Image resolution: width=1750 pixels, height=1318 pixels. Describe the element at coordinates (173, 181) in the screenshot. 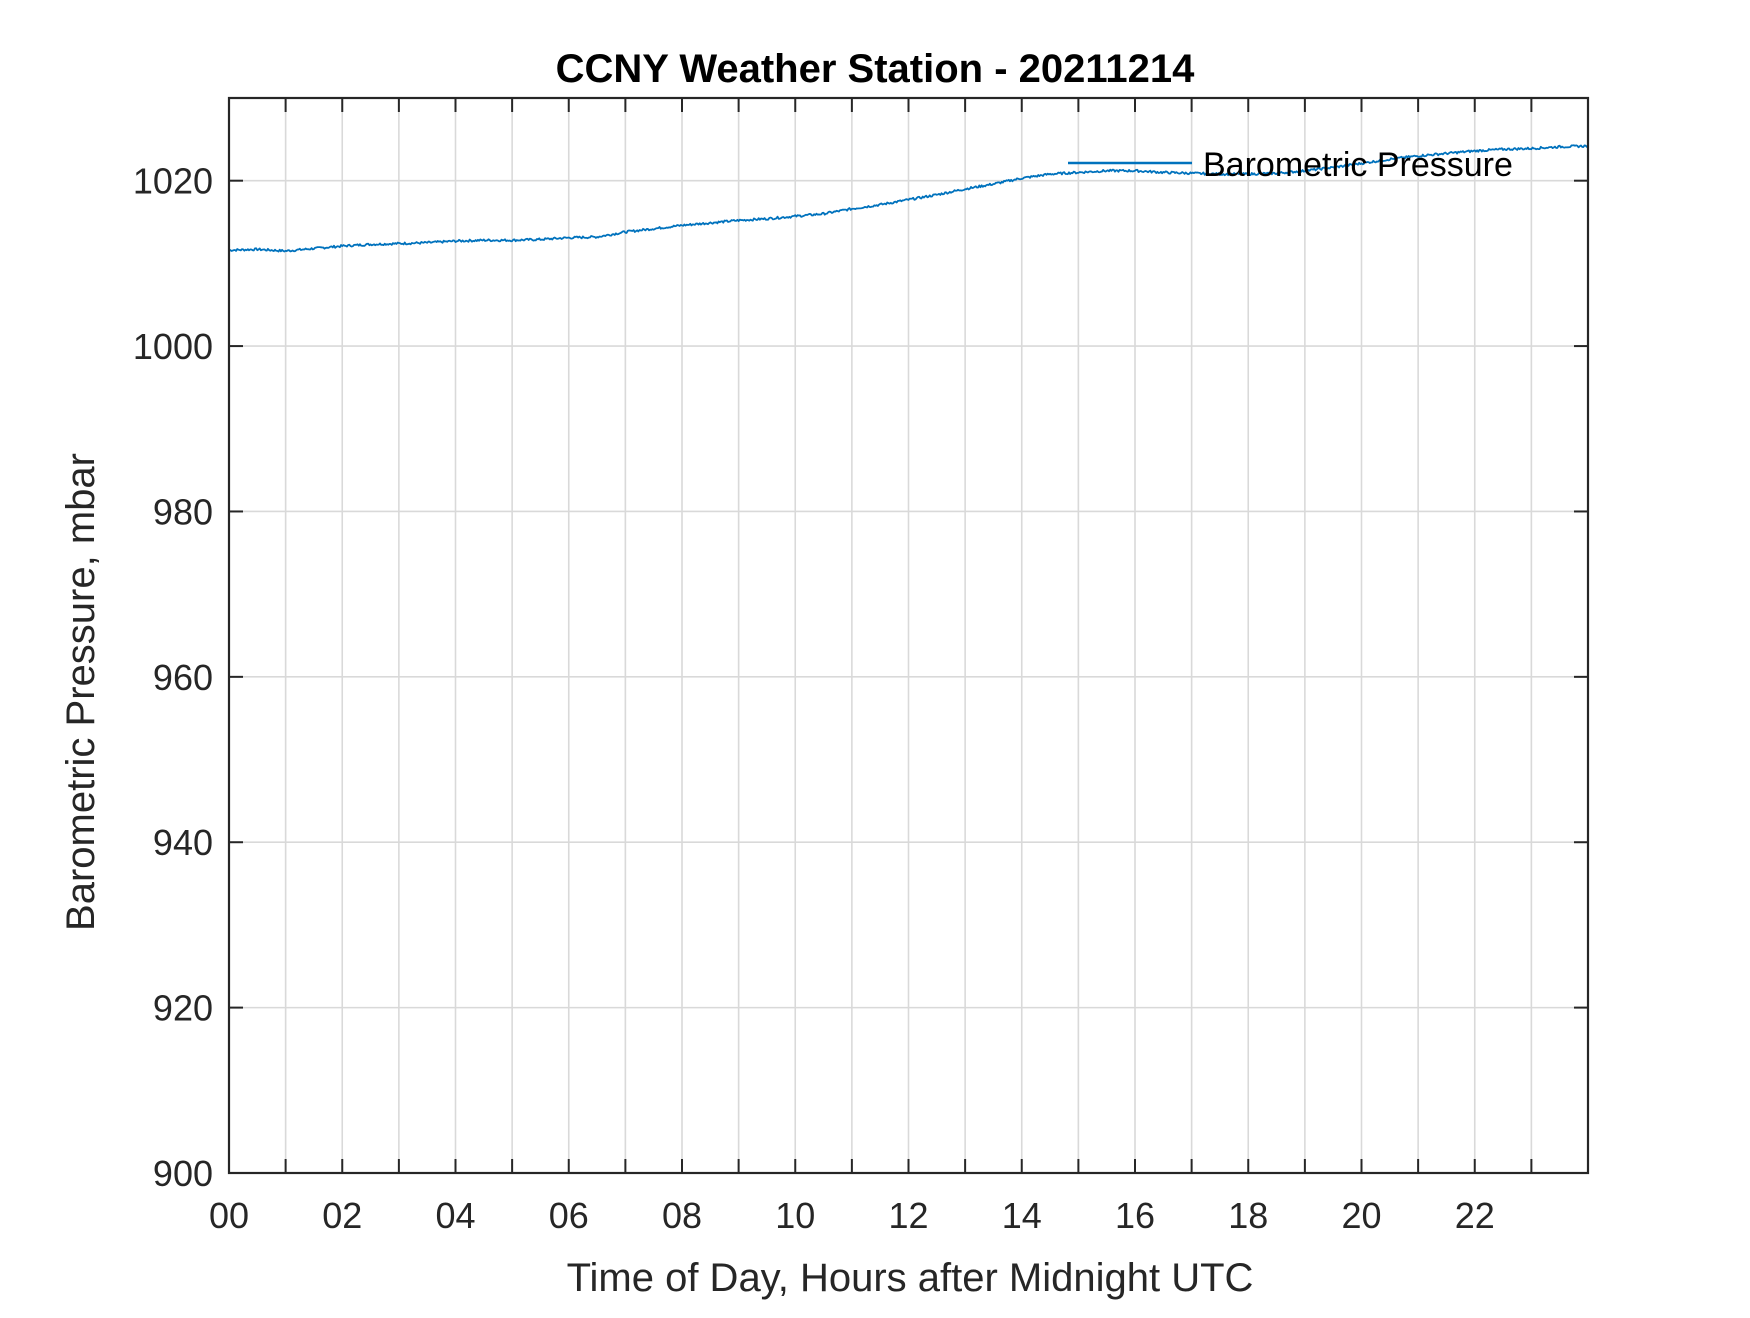

I see `y-tick-label: 1020` at that location.